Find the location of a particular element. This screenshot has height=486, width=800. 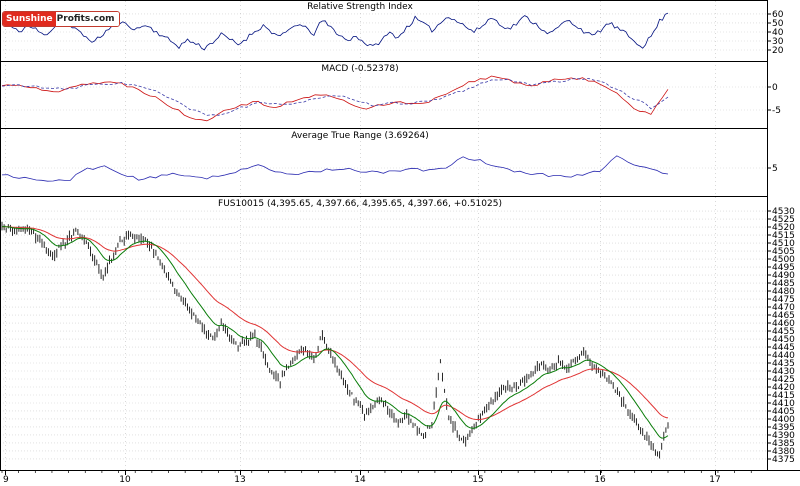

price-y-tick-label: 4445 is located at coordinates (783, 348).